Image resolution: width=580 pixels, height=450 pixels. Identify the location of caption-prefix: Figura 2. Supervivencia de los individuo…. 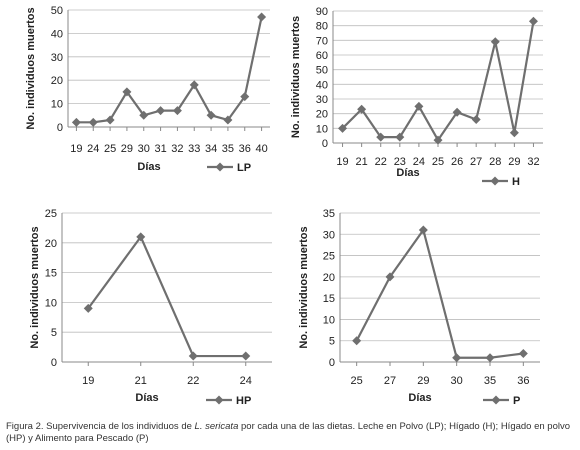
(100, 426).